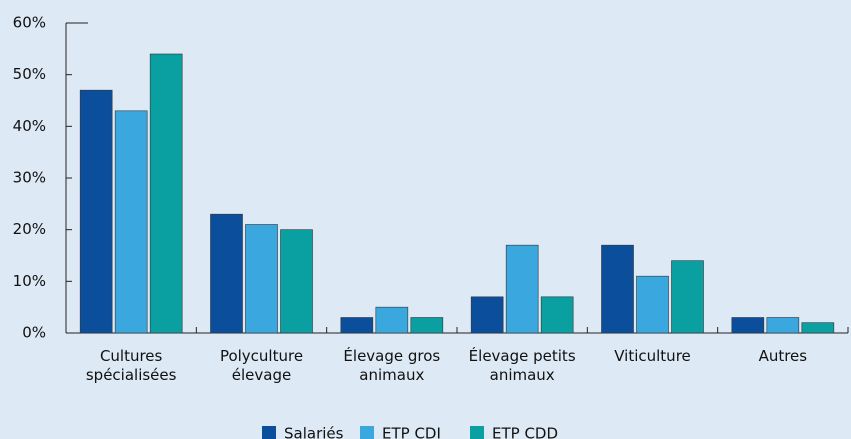 The image size is (851, 439). Describe the element at coordinates (29, 229) in the screenshot. I see `y-tick-label: 20%` at that location.